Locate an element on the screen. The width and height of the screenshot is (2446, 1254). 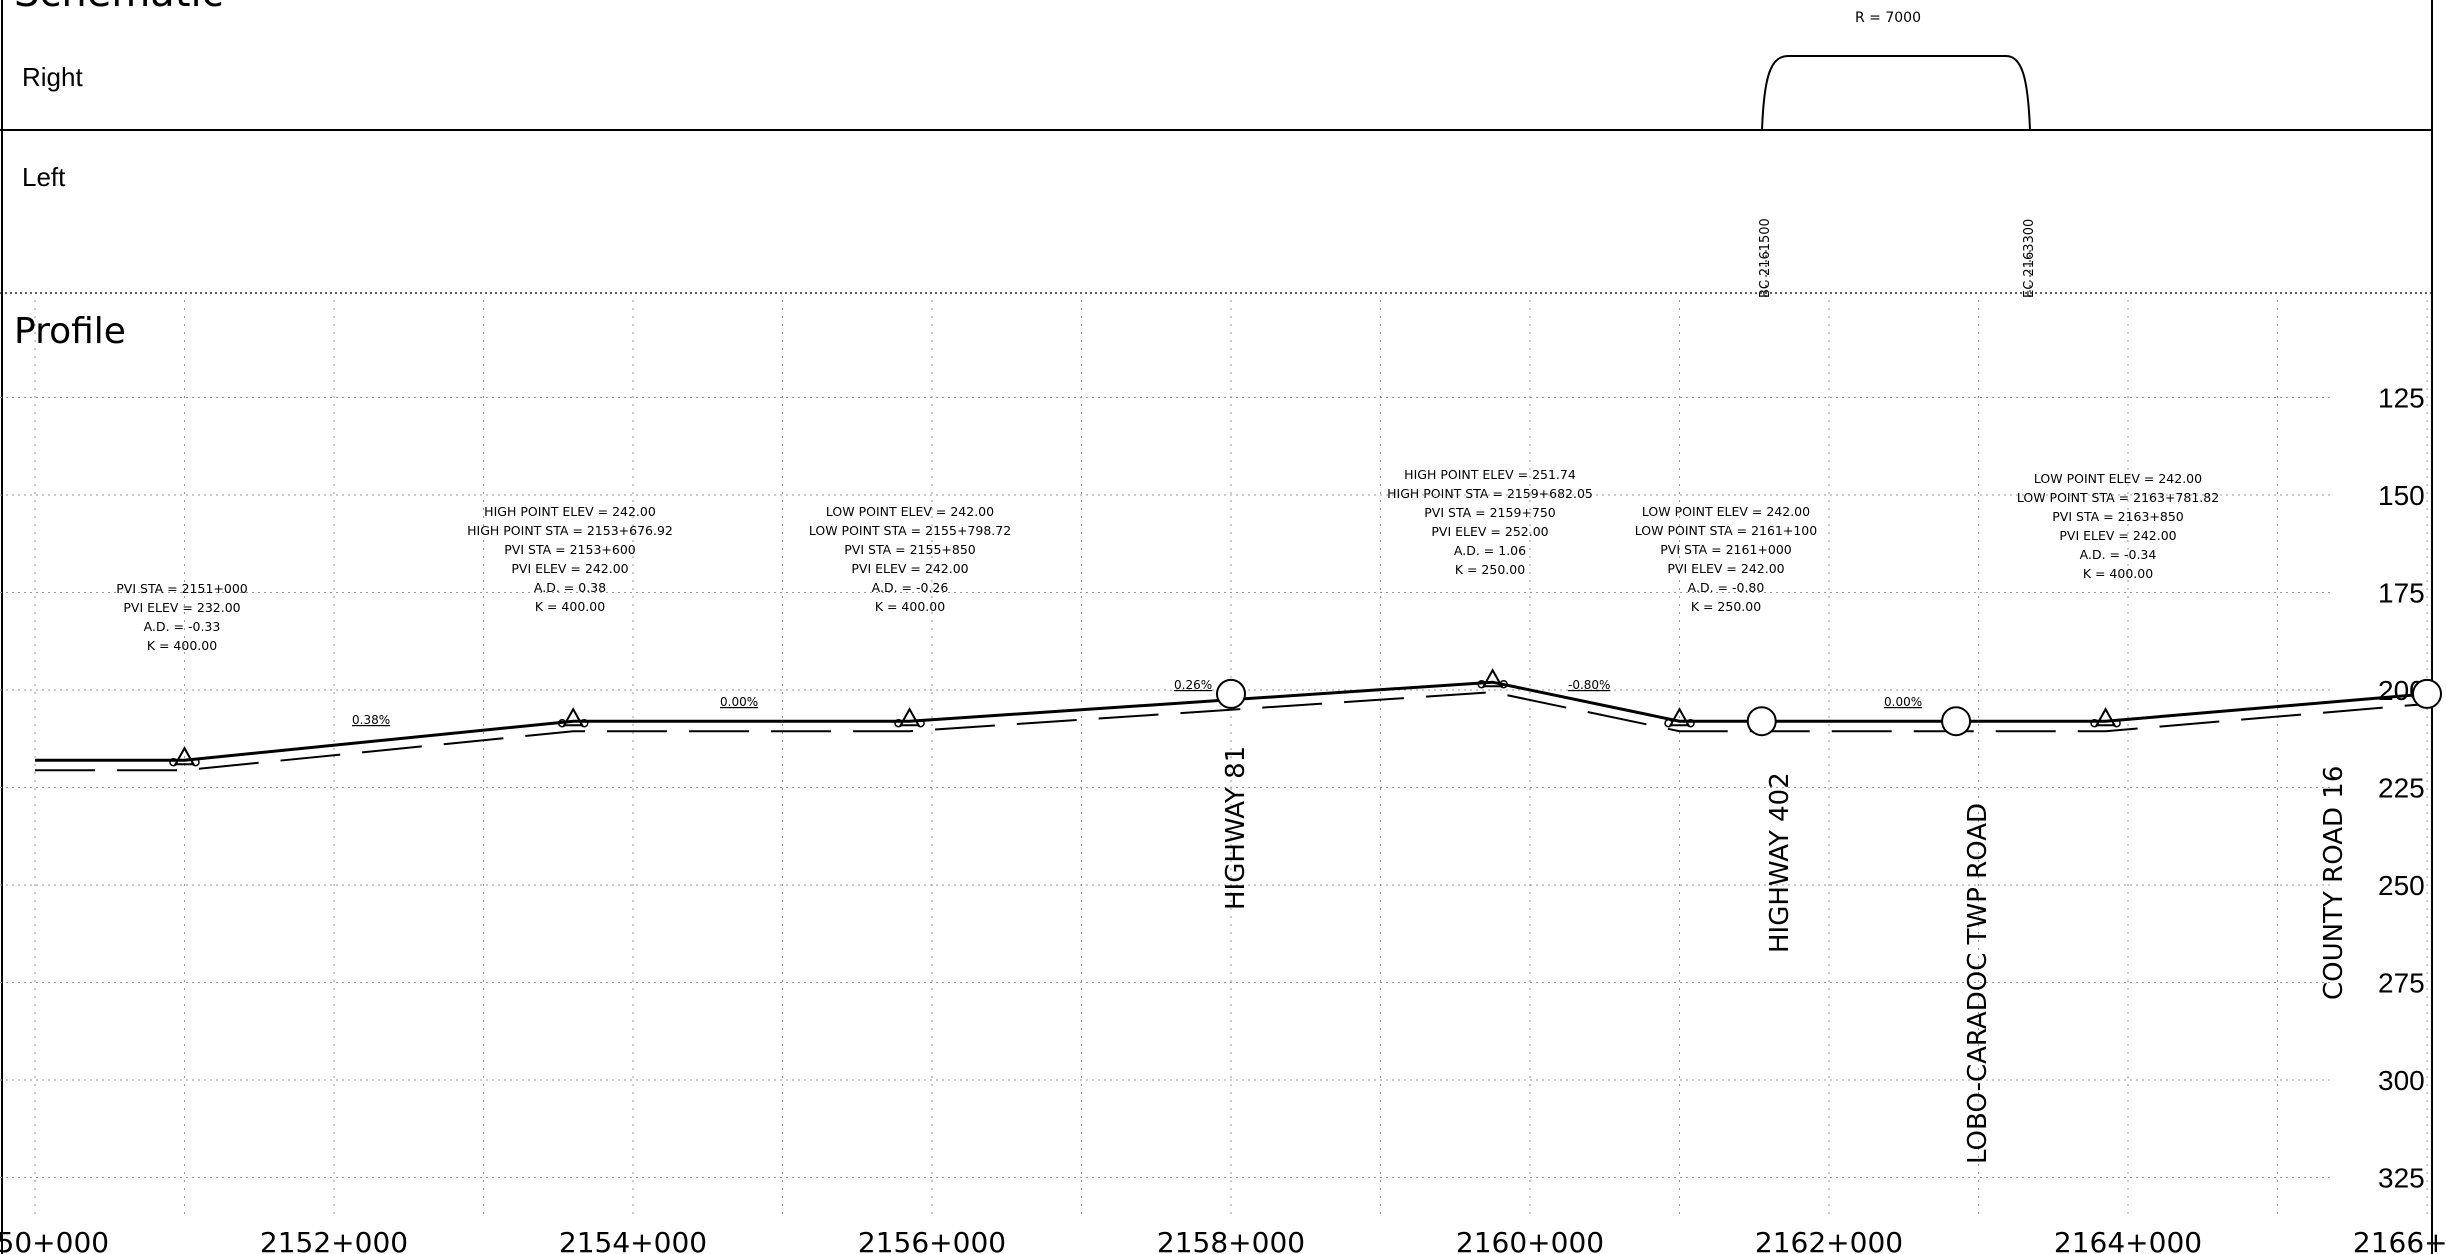
annotation-line: A.D. = -0.80 is located at coordinates (1726, 587).